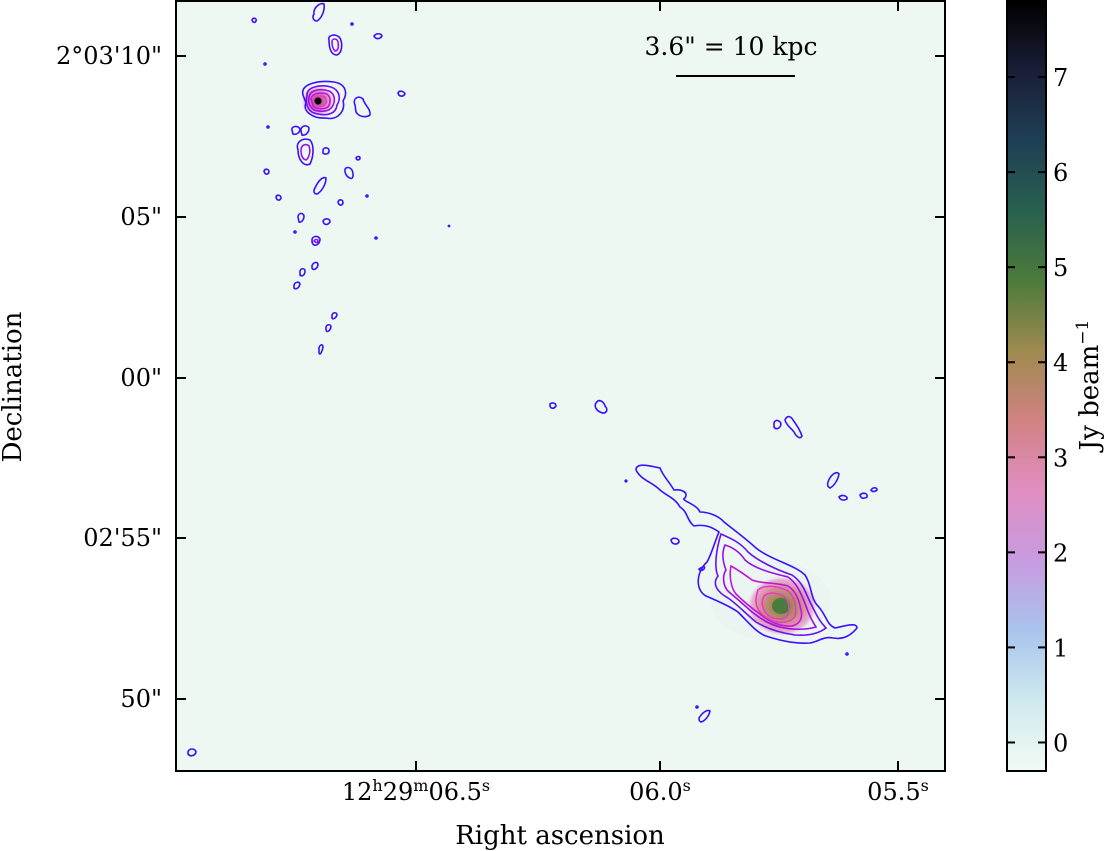  What do you see at coordinates (730, 46) in the screenshot?
I see `scale-bar-label: 3.6" = 10 kpc` at bounding box center [730, 46].